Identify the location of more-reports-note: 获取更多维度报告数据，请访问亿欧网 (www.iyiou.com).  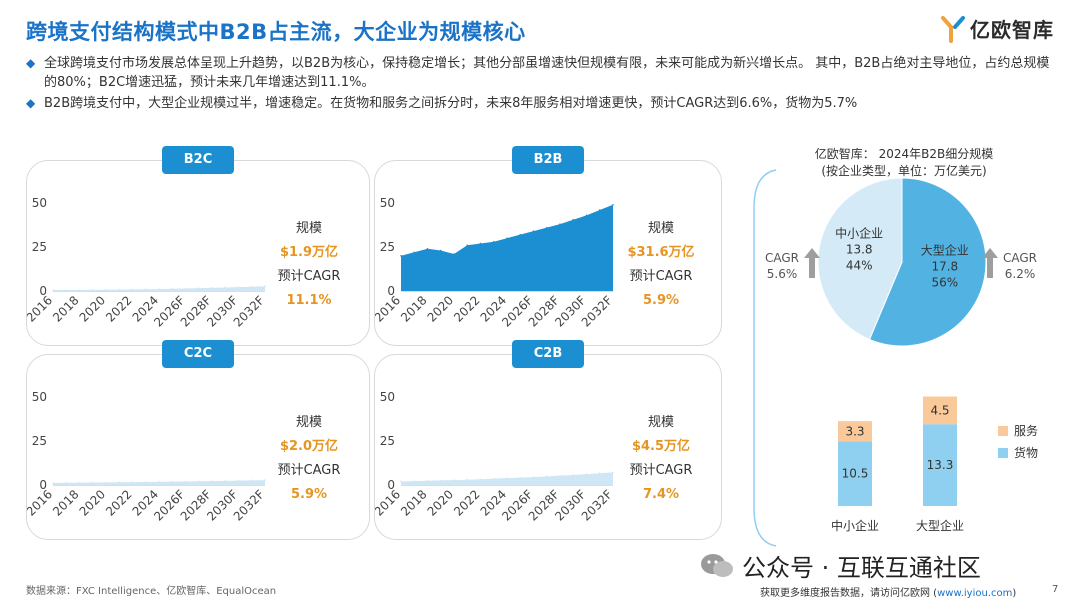
(888, 591).